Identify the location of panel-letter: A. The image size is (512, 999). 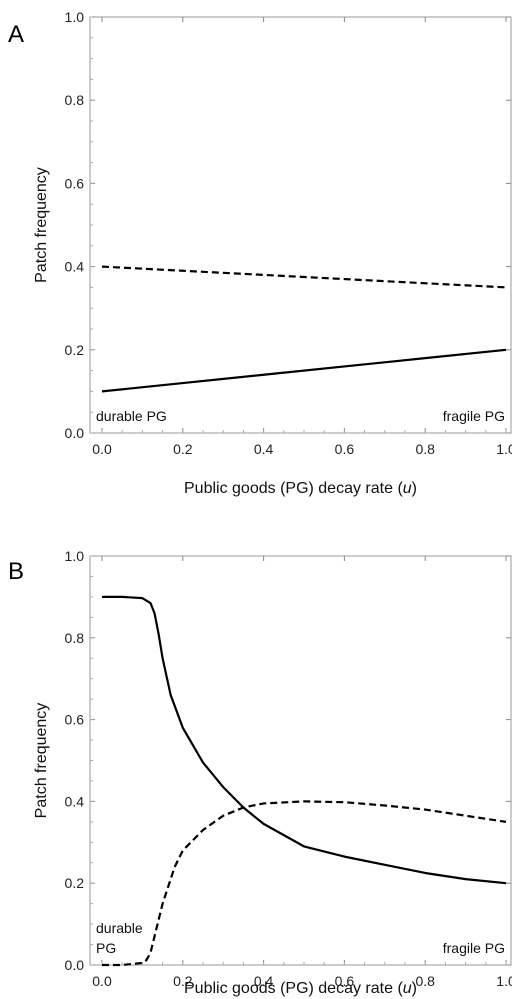
(16, 34).